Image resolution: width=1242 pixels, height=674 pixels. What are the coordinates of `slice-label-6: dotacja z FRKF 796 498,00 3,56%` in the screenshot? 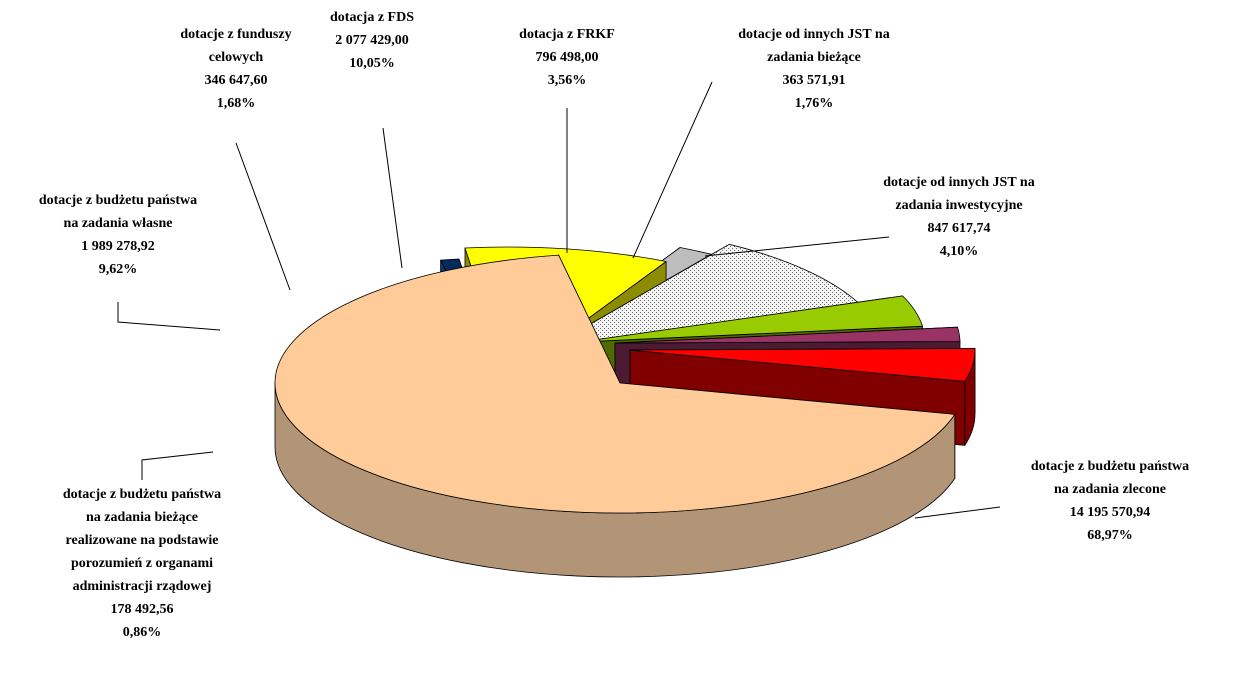 It's located at (567, 57).